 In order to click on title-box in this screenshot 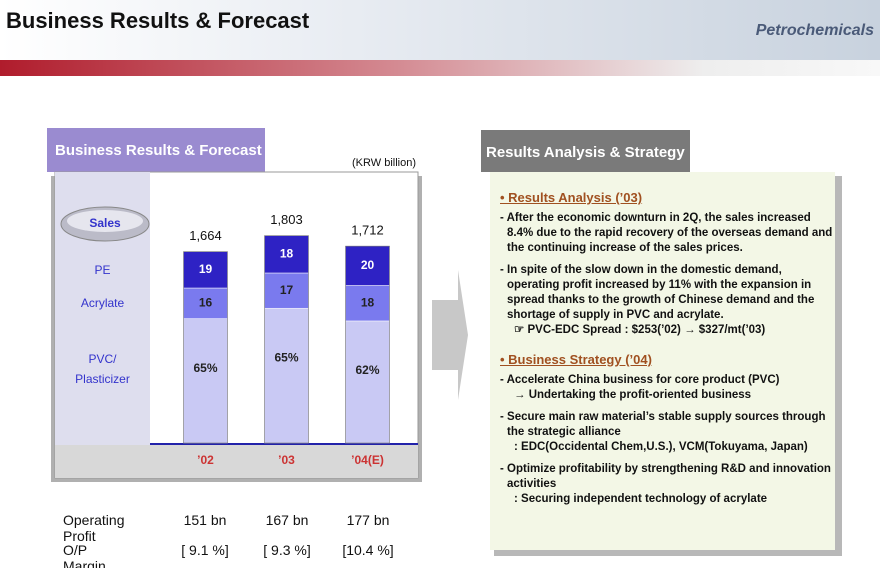, I will do `click(156, 150)`.